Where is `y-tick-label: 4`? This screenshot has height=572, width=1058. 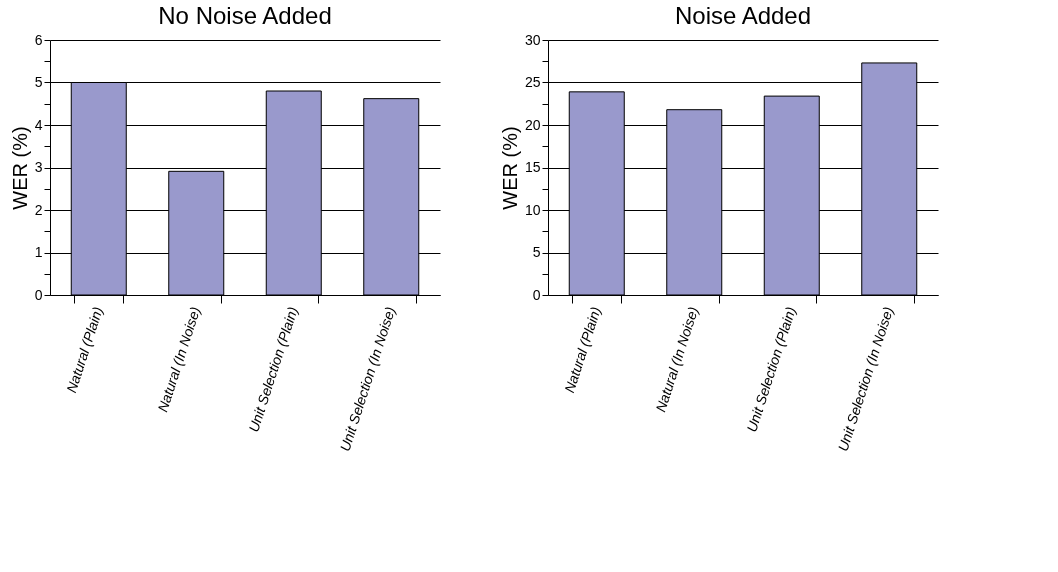
y-tick-label: 4 is located at coordinates (38, 124).